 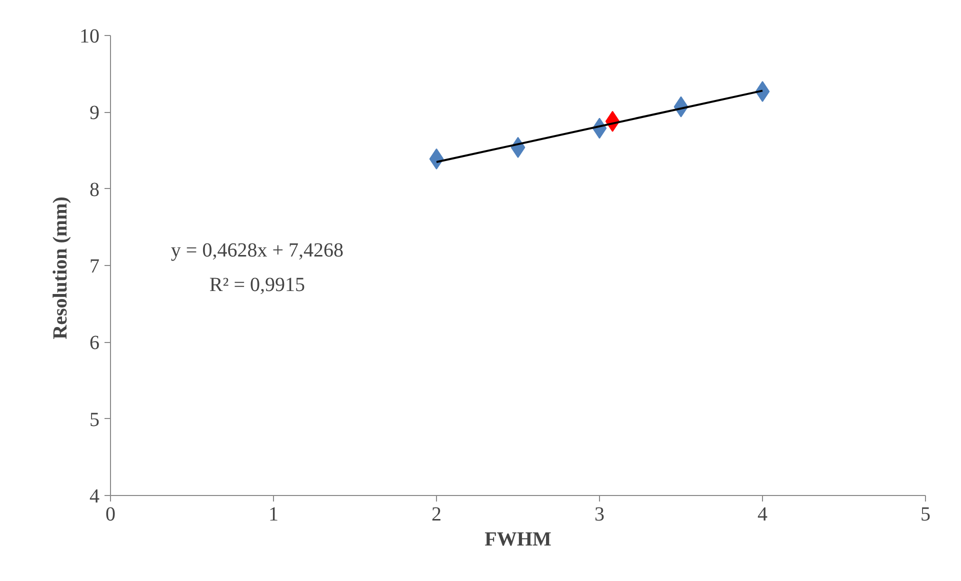 What do you see at coordinates (90, 37) in the screenshot?
I see `y-tick-label: 10` at bounding box center [90, 37].